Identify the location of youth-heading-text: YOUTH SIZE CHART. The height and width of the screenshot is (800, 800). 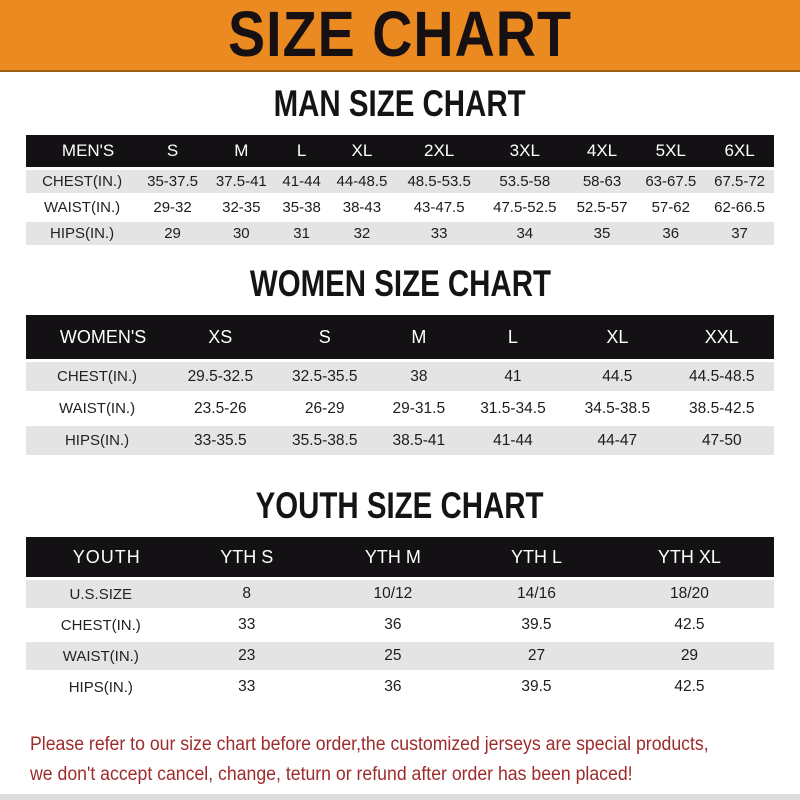
(400, 505).